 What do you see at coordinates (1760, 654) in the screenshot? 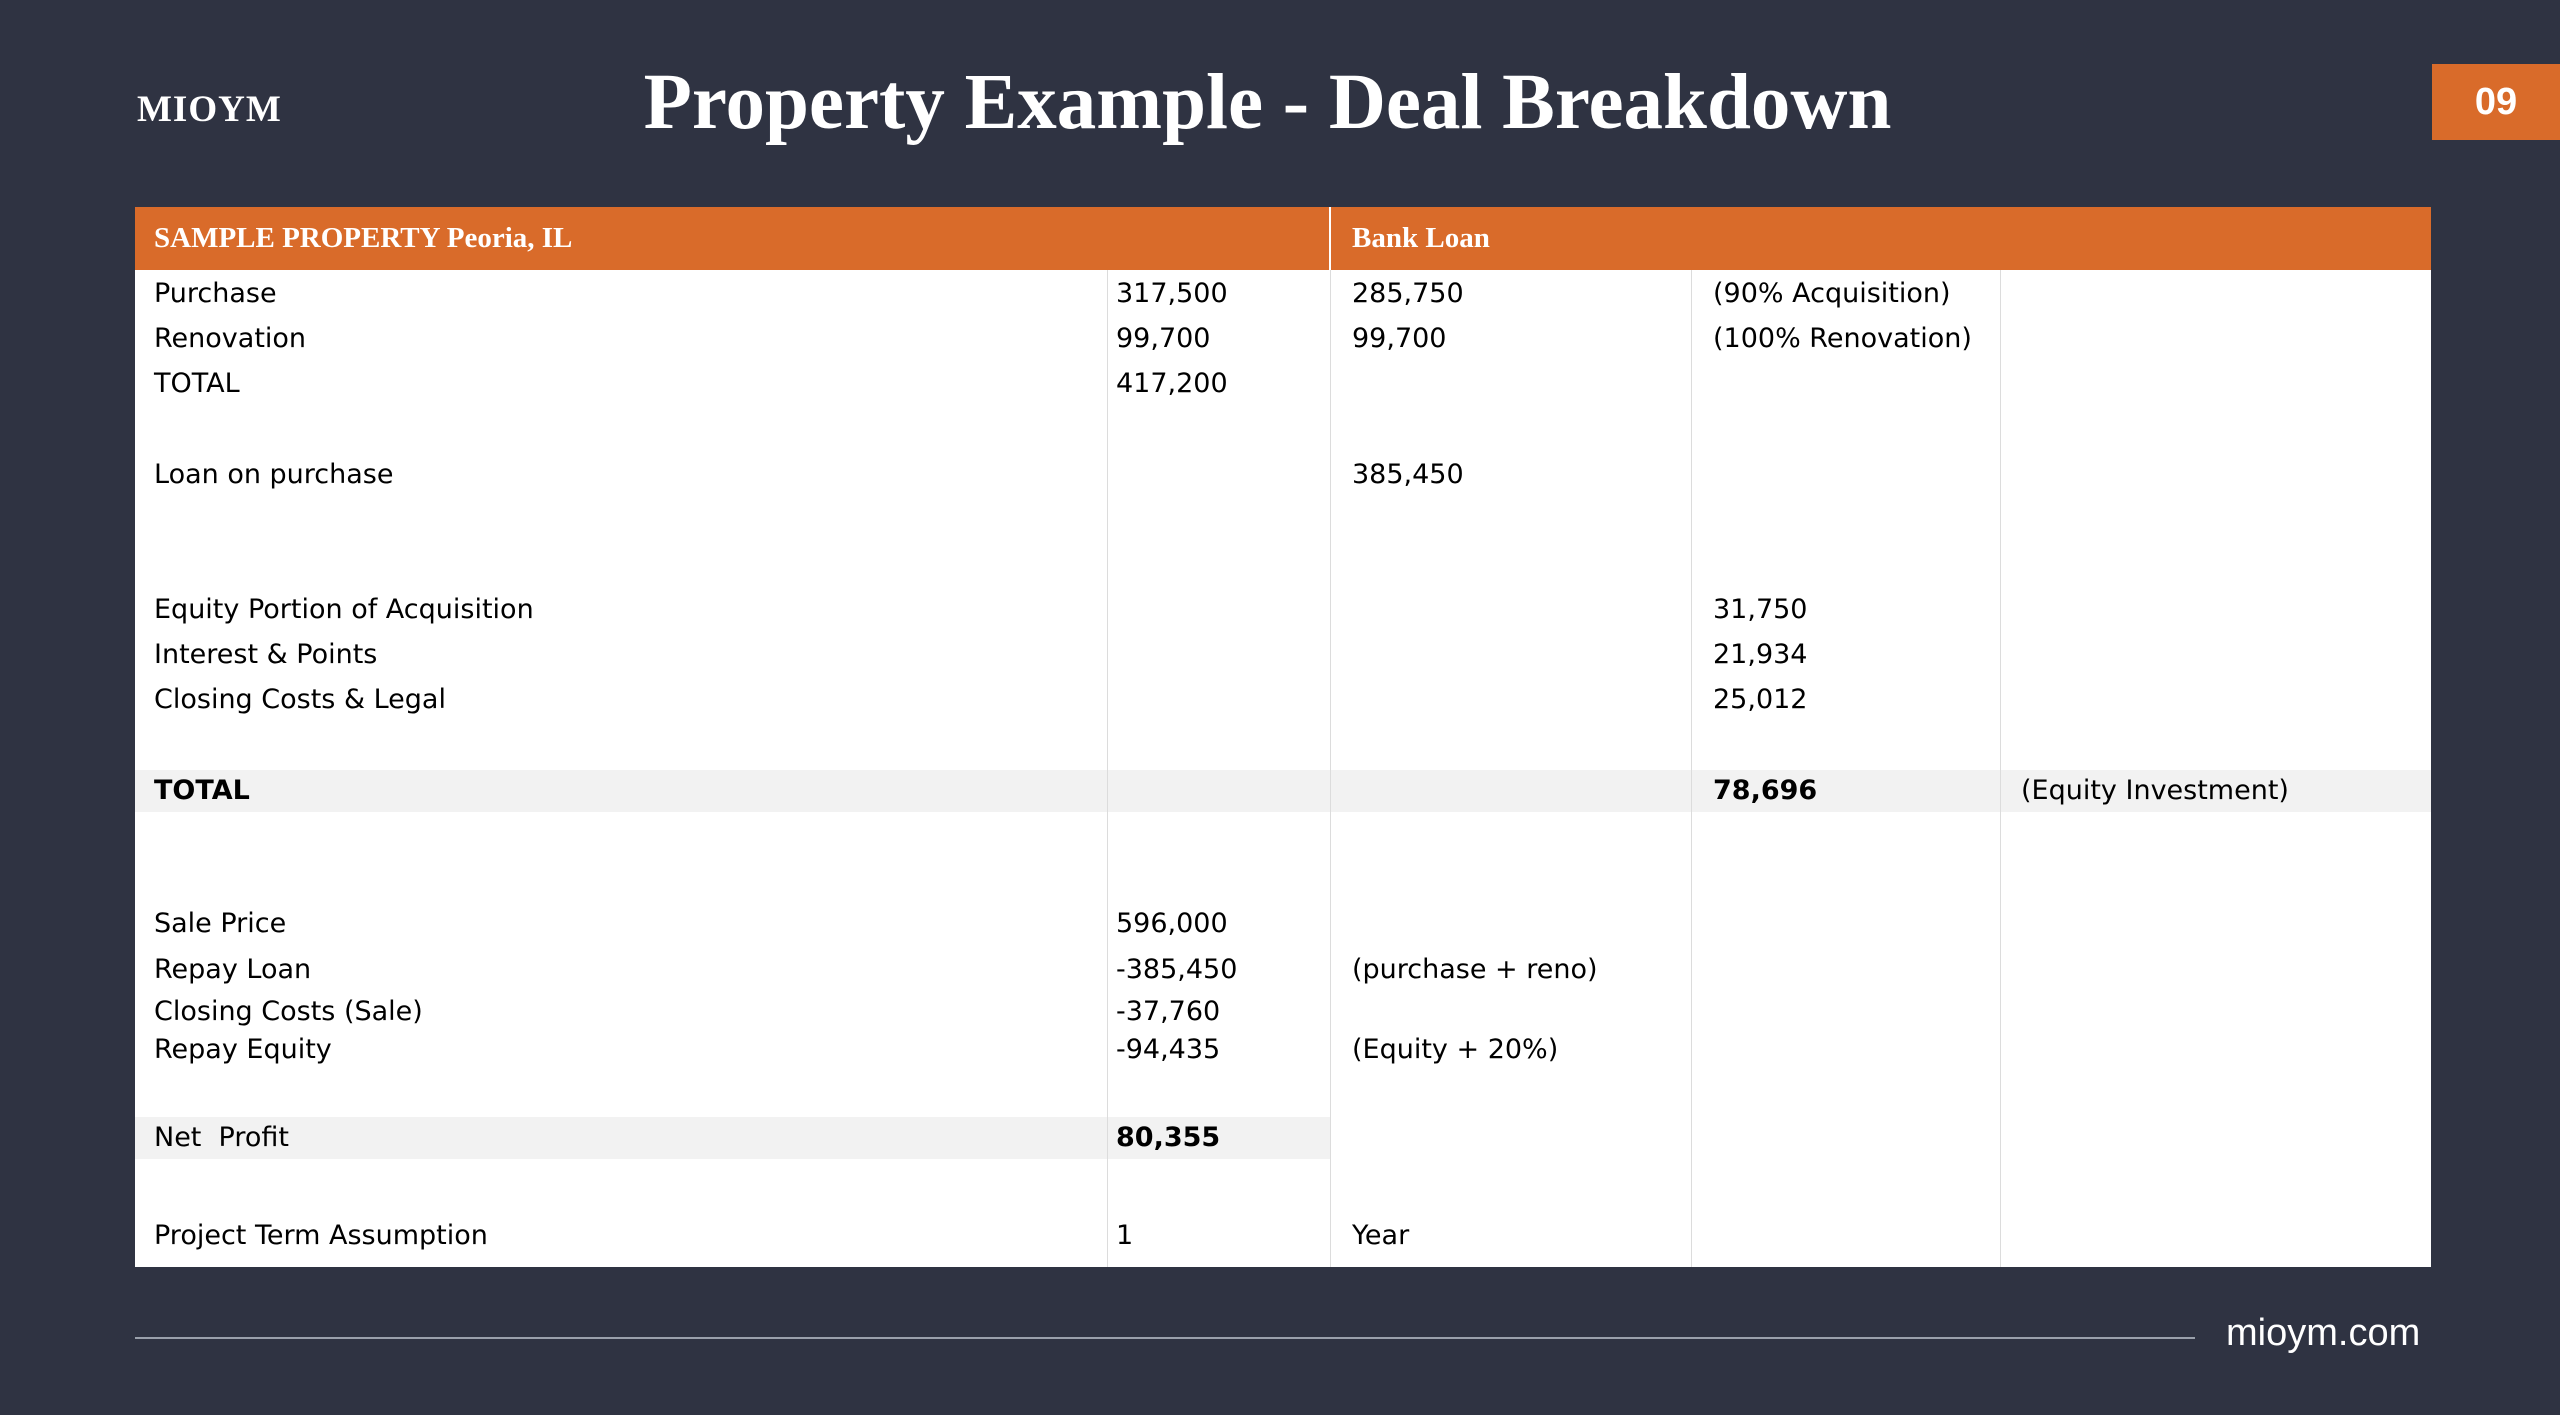
I see `cell-value: 21,934` at bounding box center [1760, 654].